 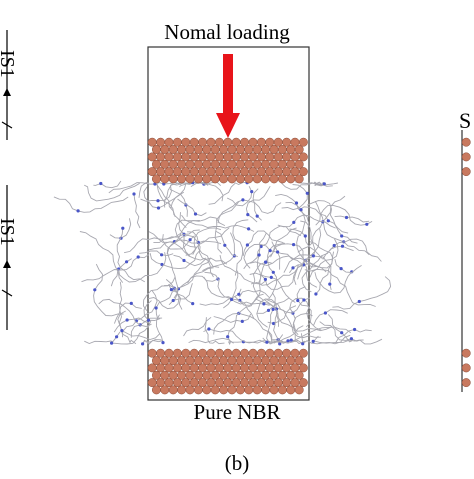 I want to click on down-arrow-icon, so click(x=228, y=96).